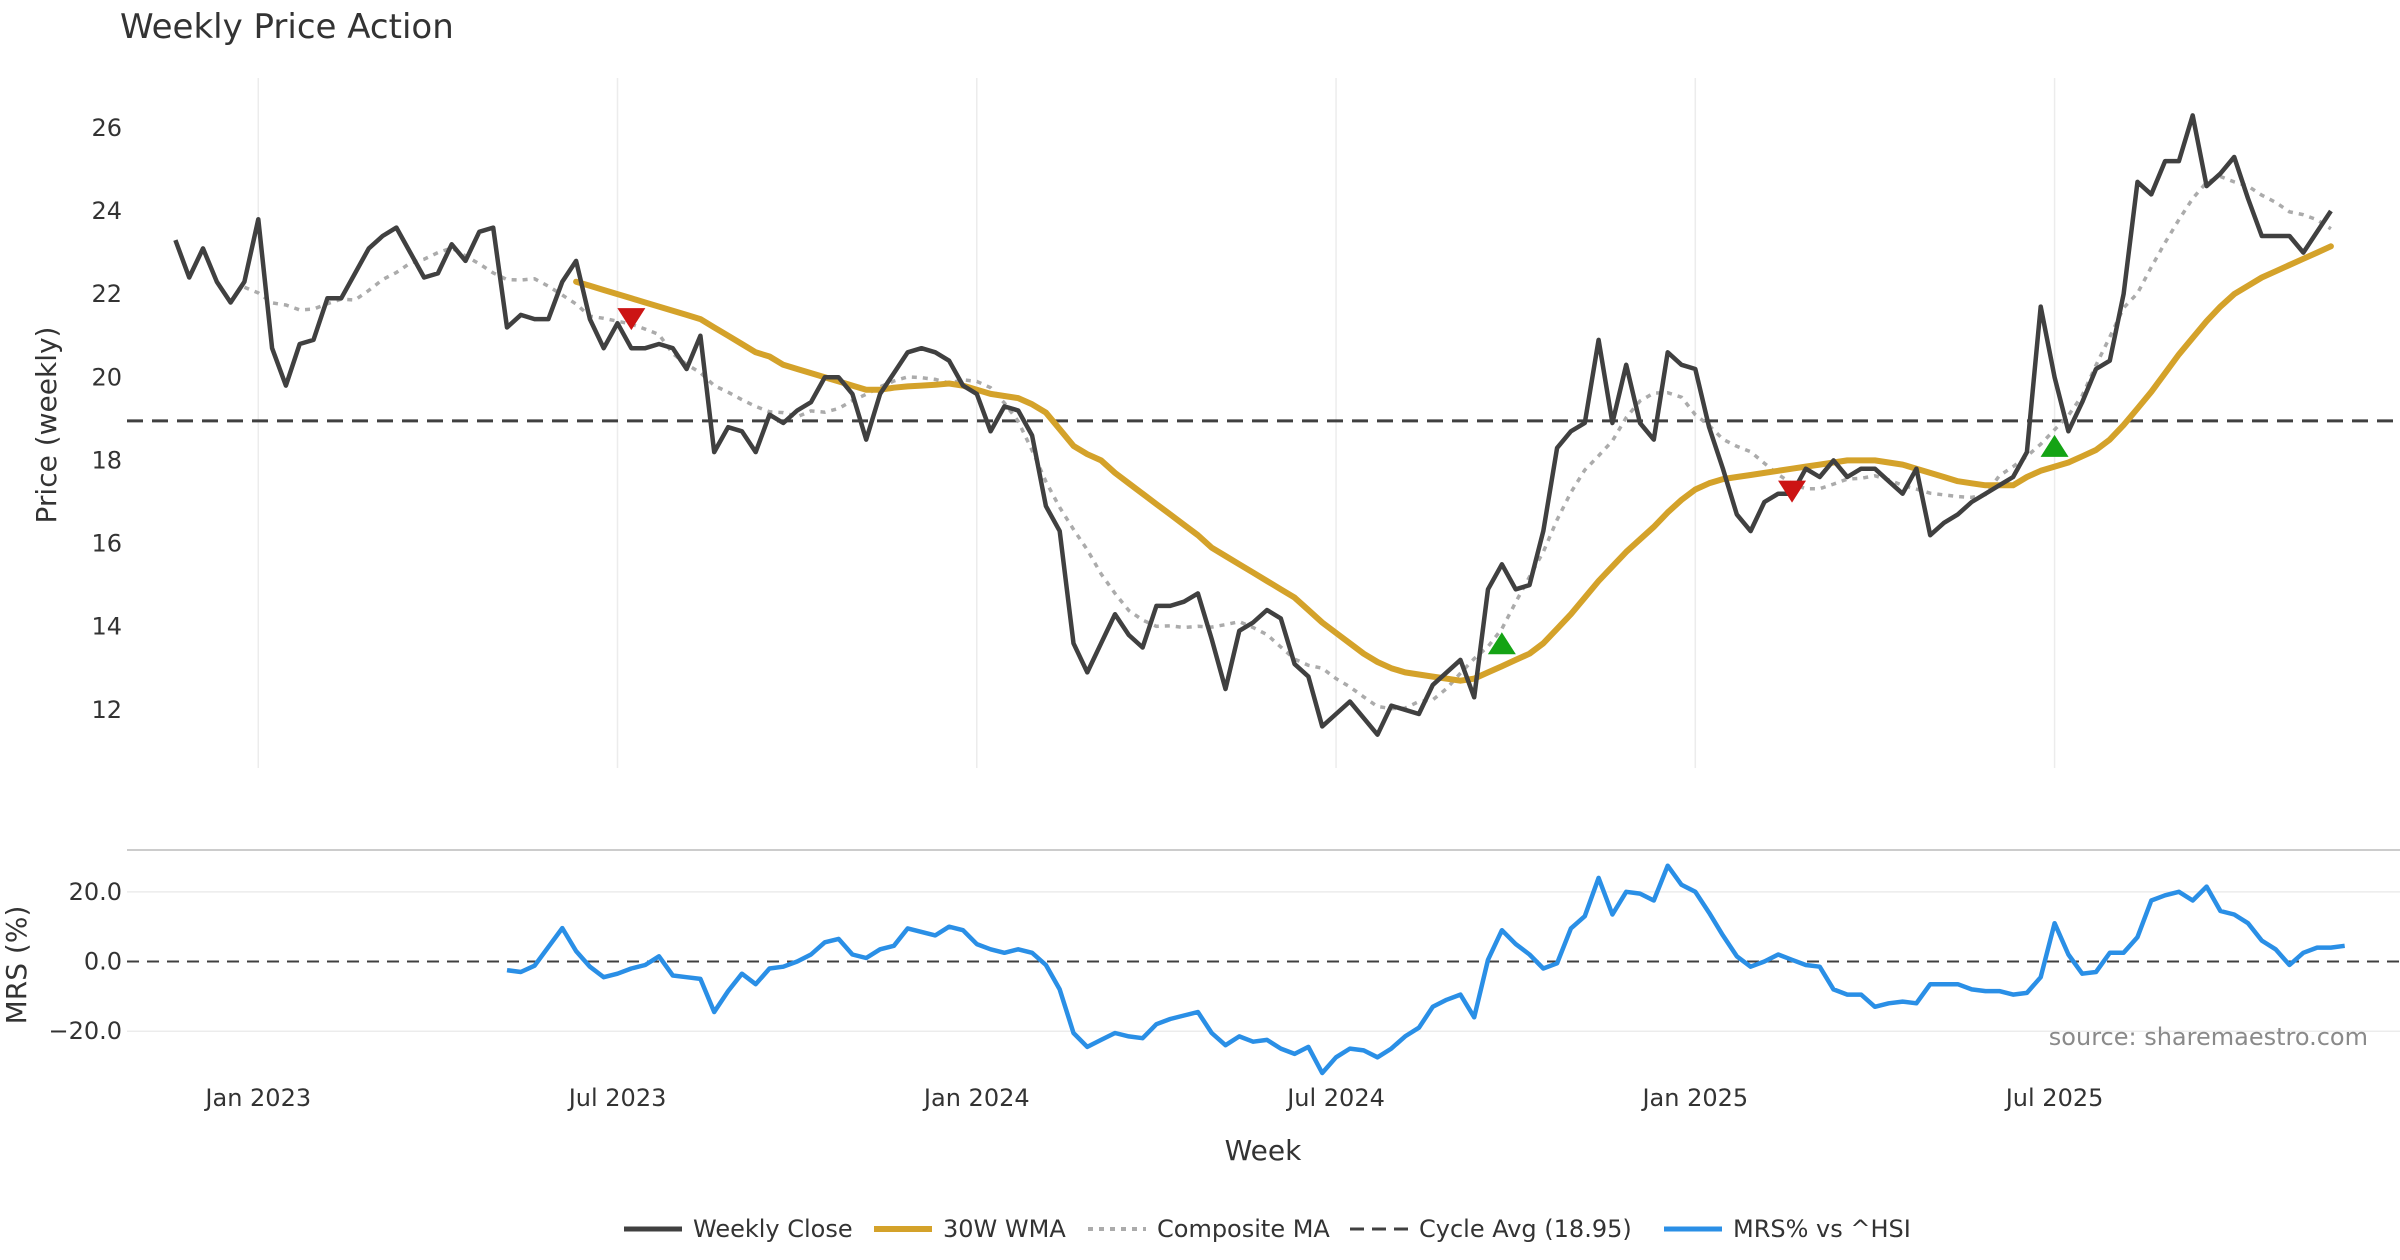 The width and height of the screenshot is (2400, 1260). Describe the element at coordinates (1243, 1229) in the screenshot. I see `legend-label: Composite MA` at that location.